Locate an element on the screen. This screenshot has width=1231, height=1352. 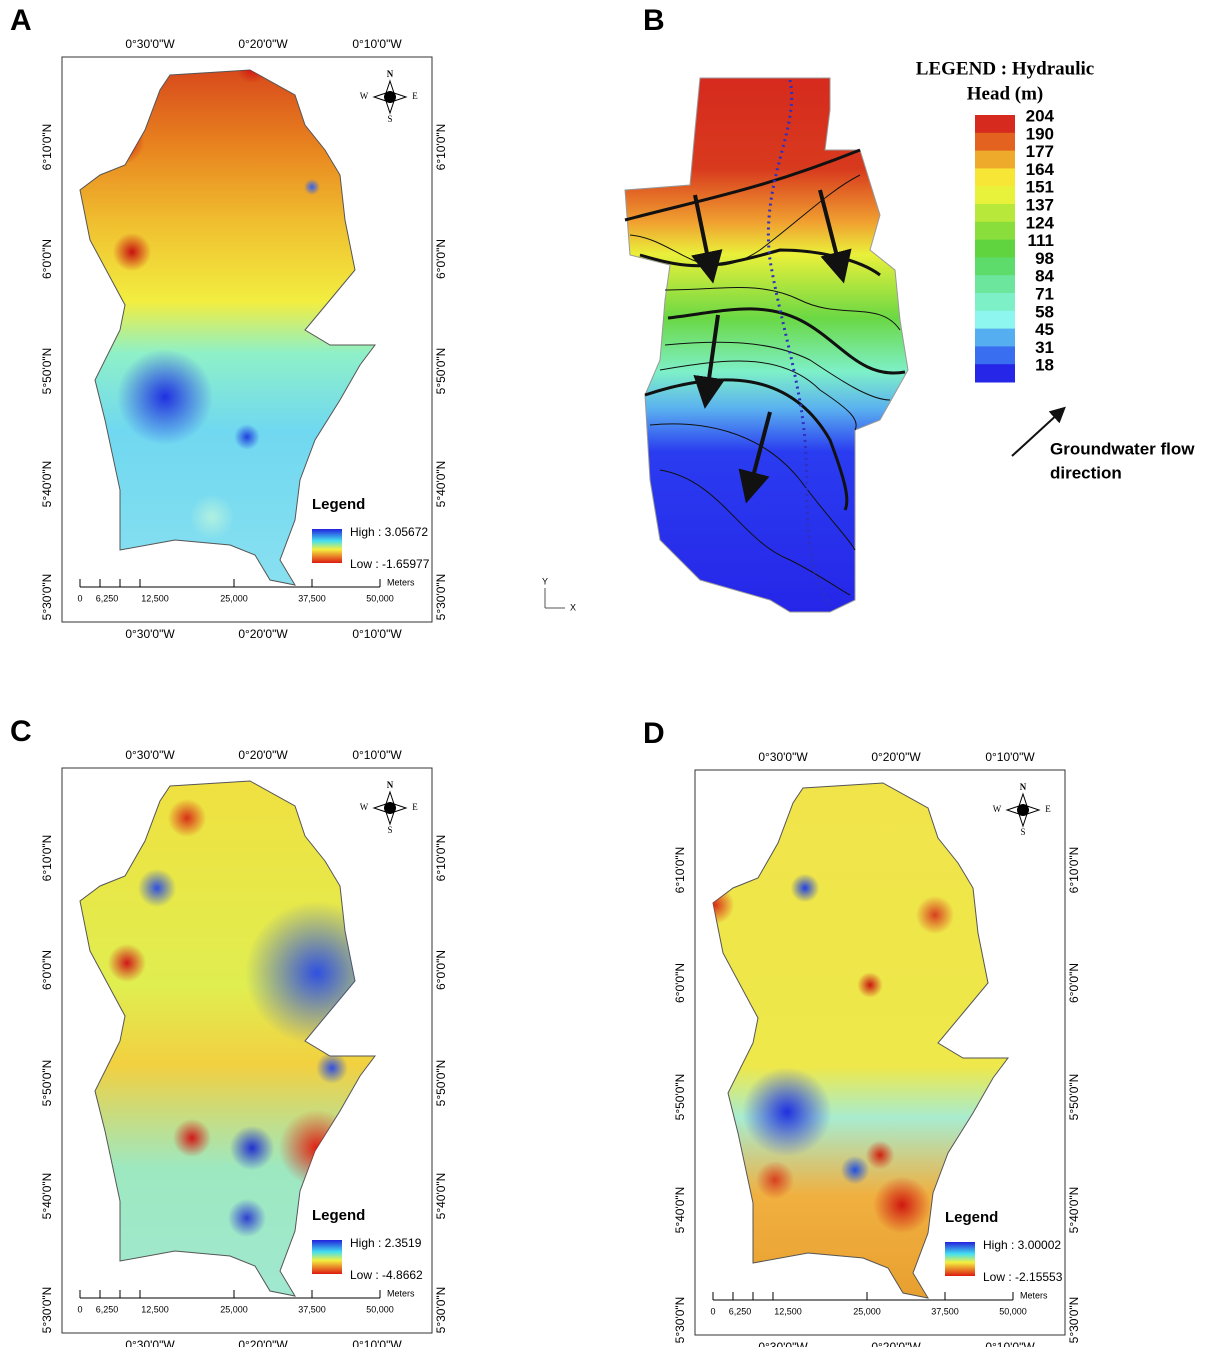
panel-label: A is located at coordinates (21, 20).